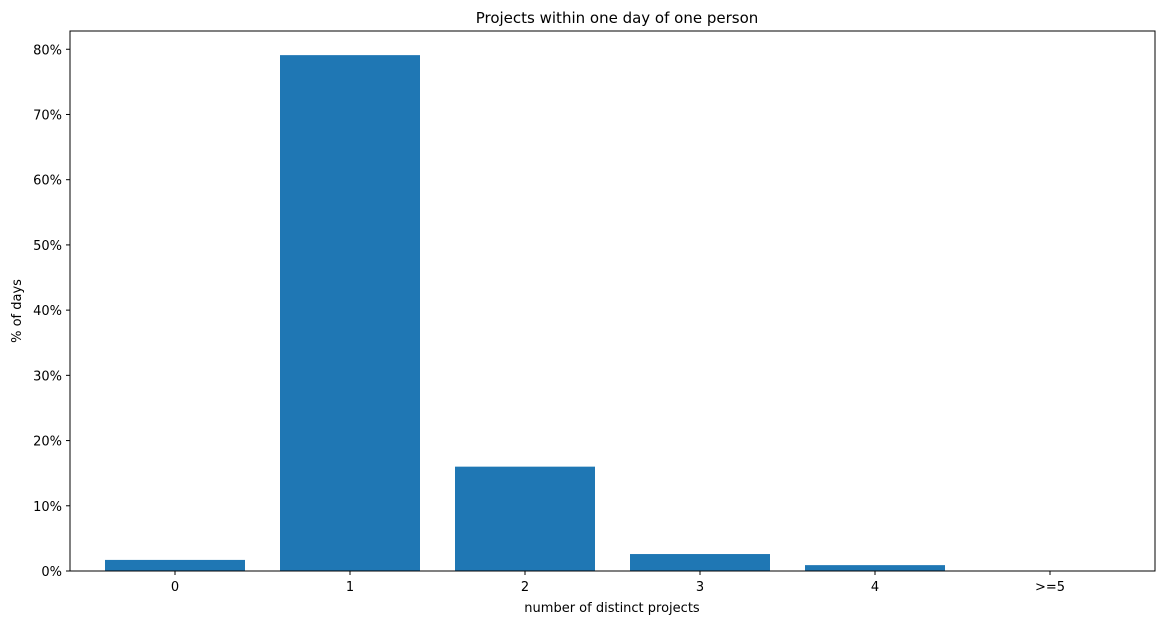 The height and width of the screenshot is (624, 1165). Describe the element at coordinates (47, 311) in the screenshot. I see `y-tick-label: 40%` at that location.